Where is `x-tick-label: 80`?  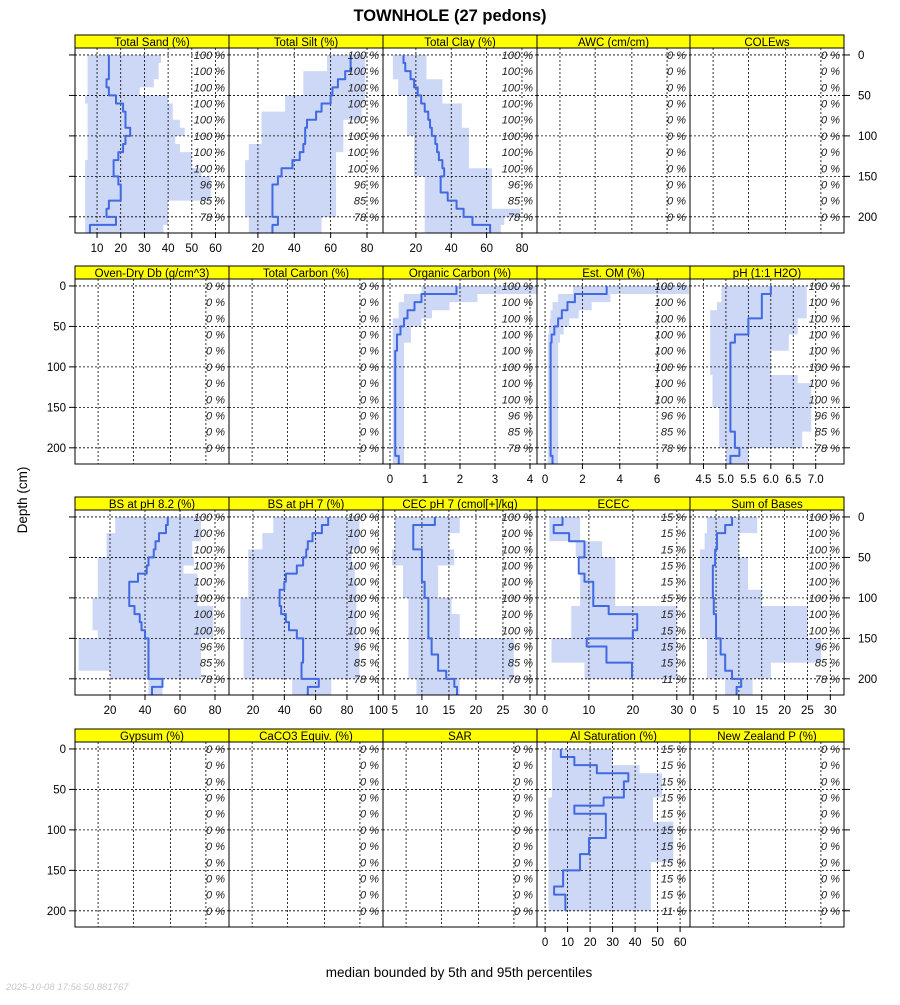
x-tick-label: 80 is located at coordinates (522, 249).